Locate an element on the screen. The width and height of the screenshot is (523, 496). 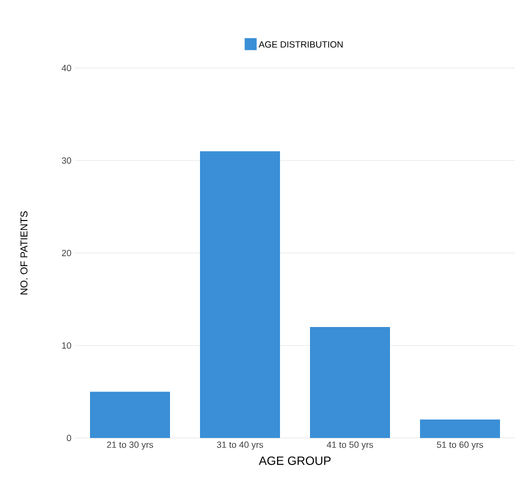
y-tick-label: 10 is located at coordinates (67, 345).